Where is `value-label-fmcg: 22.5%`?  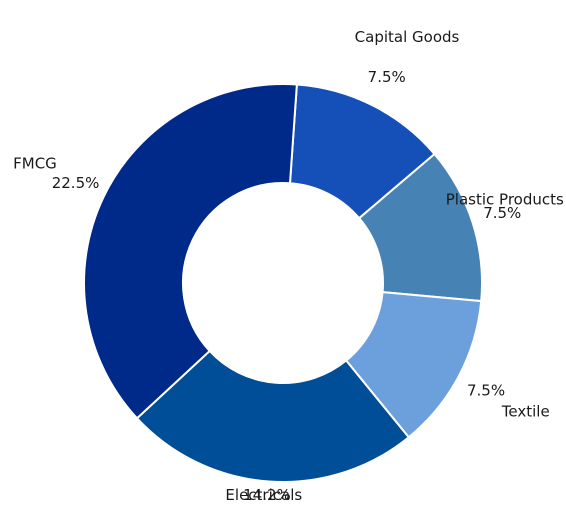 value-label-fmcg: 22.5% is located at coordinates (76, 183).